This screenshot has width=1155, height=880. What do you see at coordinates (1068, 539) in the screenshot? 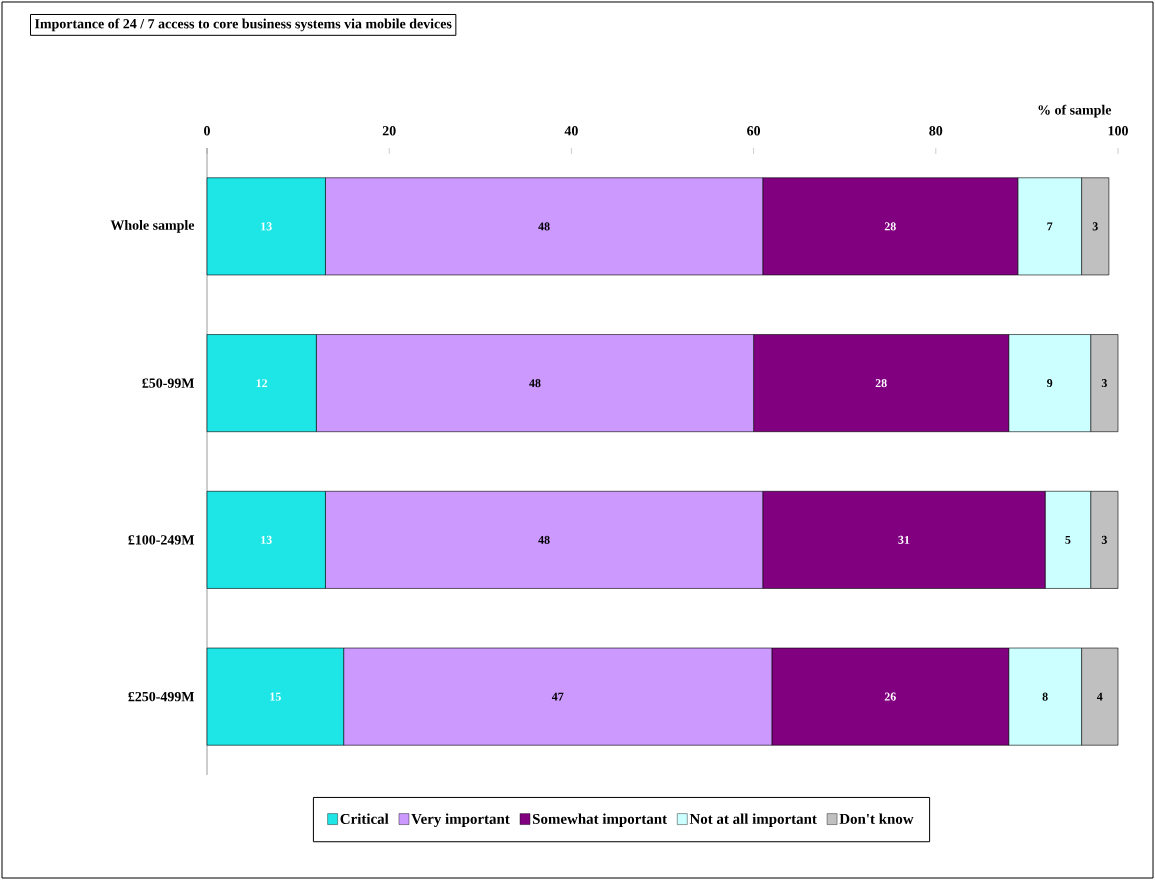
I see `data-label: 5` at bounding box center [1068, 539].